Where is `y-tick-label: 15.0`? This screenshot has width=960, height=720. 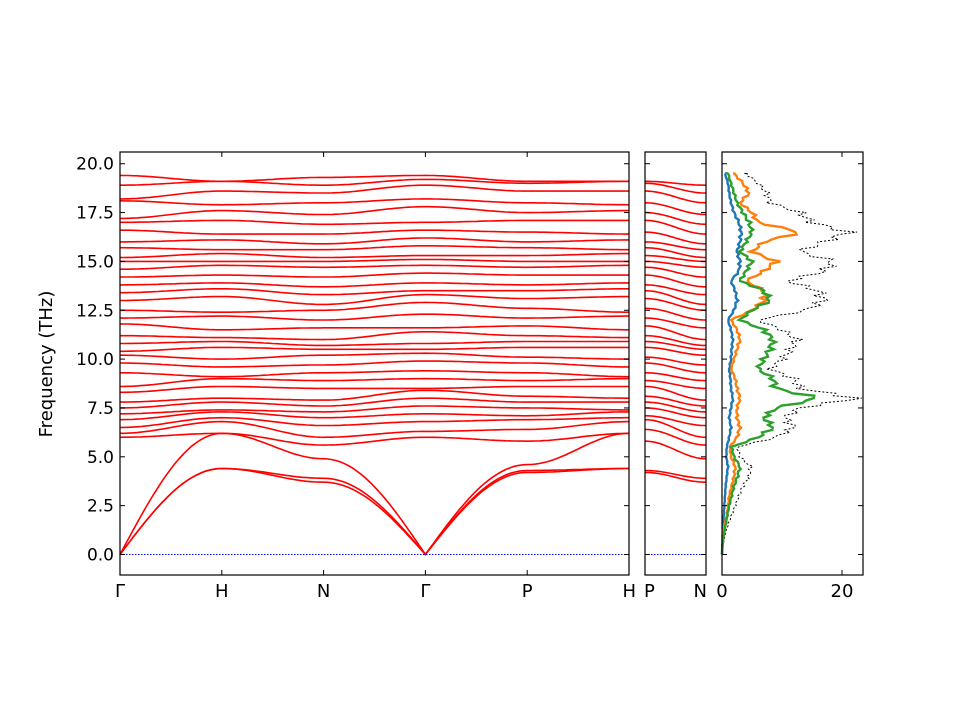
y-tick-label: 15.0 is located at coordinates (95, 262).